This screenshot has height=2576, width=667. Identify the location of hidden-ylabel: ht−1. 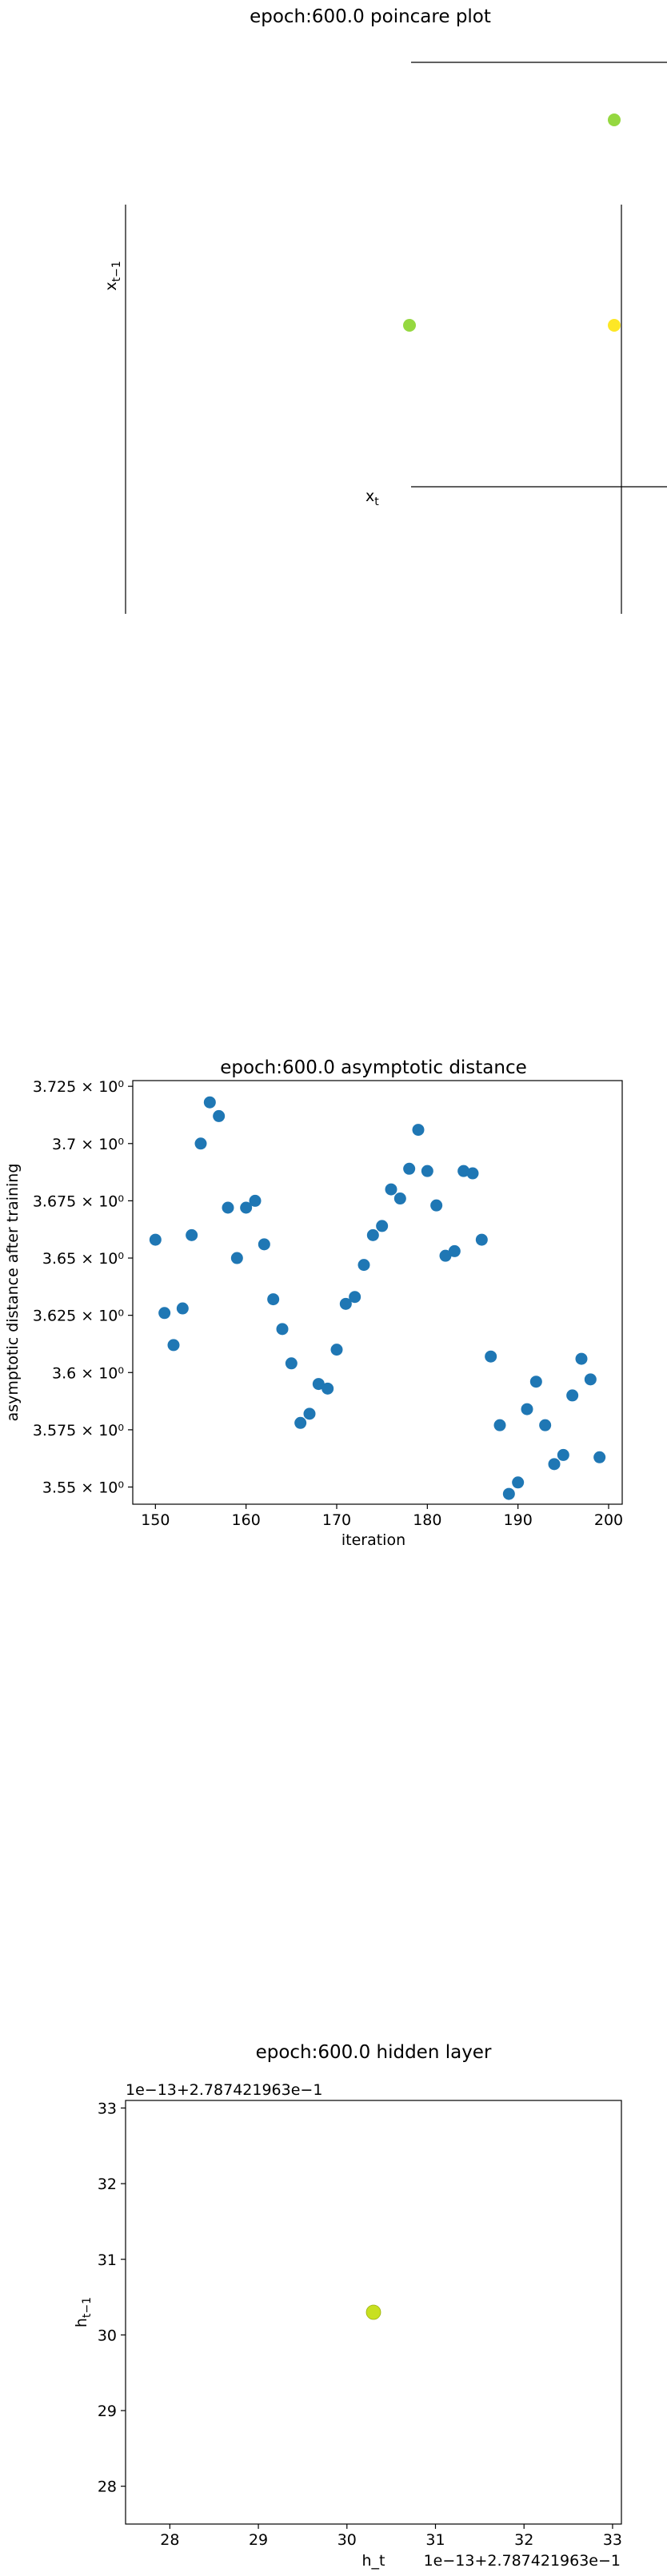
(83, 2312).